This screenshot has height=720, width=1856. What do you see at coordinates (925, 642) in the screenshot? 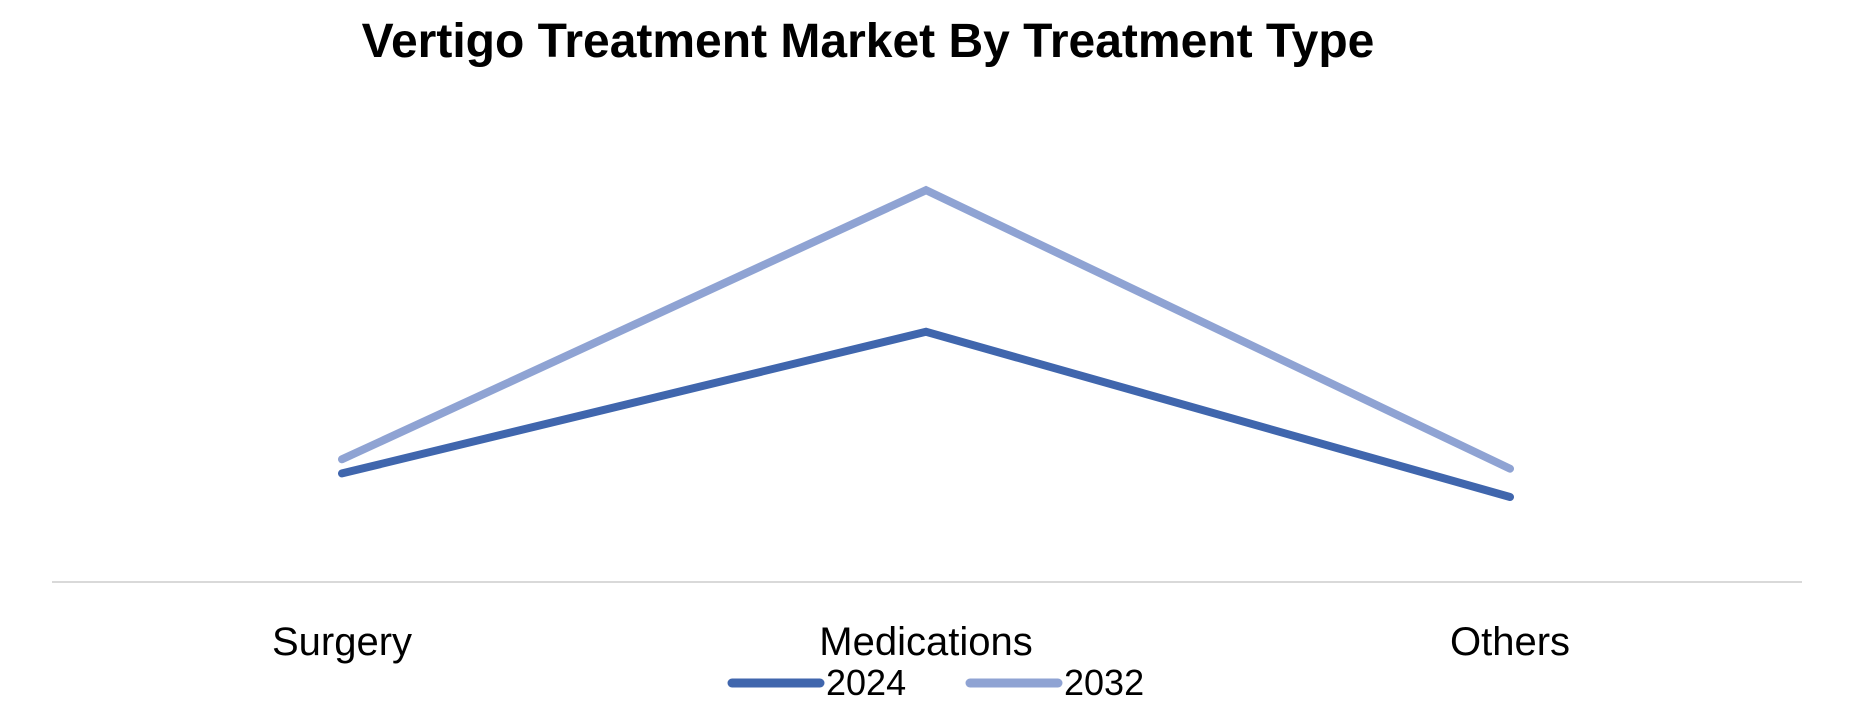
I see `category-label-medications: Medications` at bounding box center [925, 642].